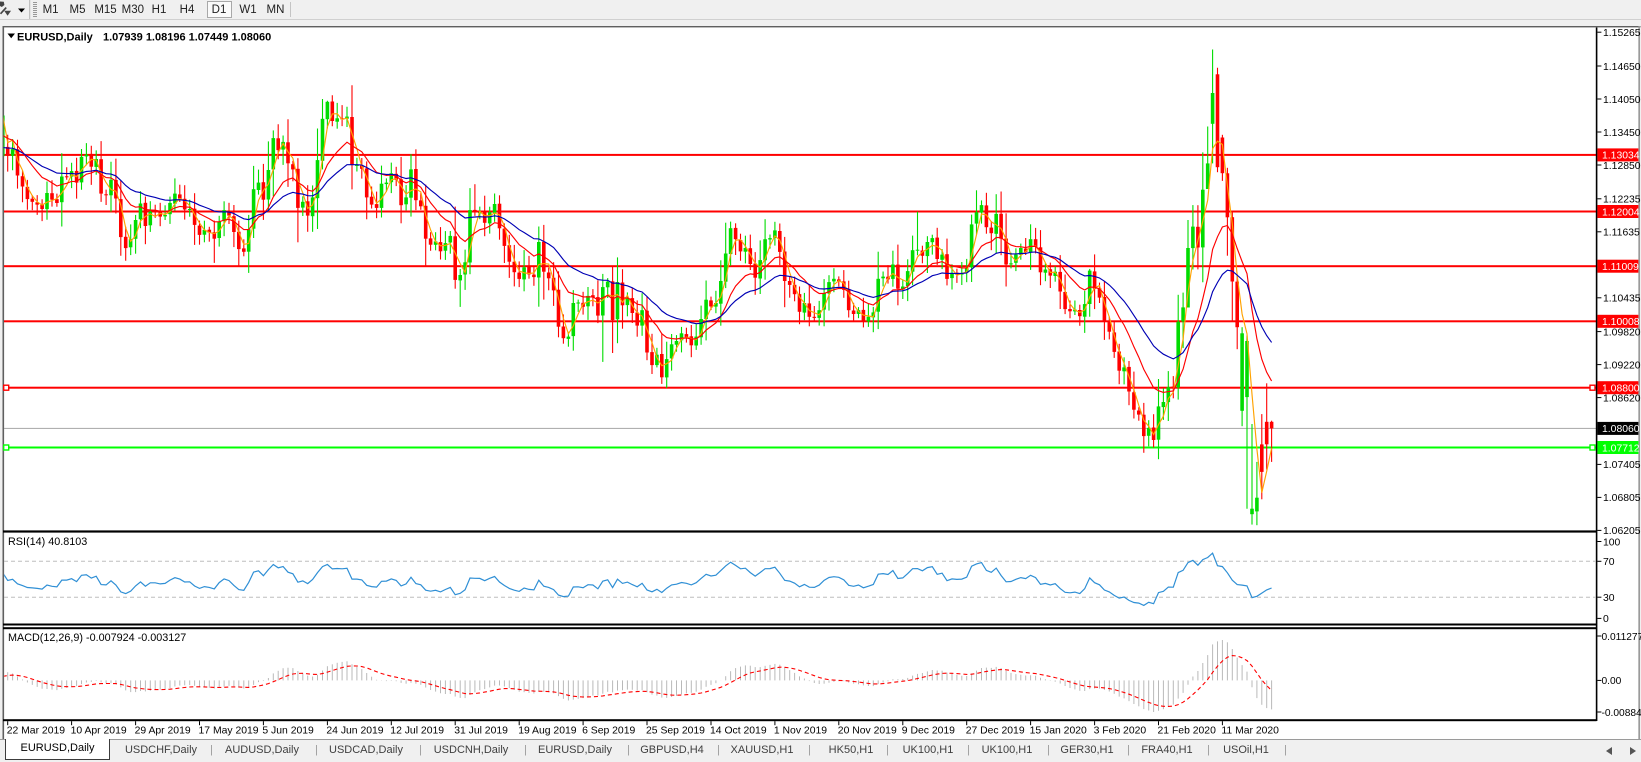 The height and width of the screenshot is (762, 1641). I want to click on svg-text:1.07939 1.08196 1.07449 1.0806: 1.07939 1.08196 1.07449 1.08060, so click(187, 38).